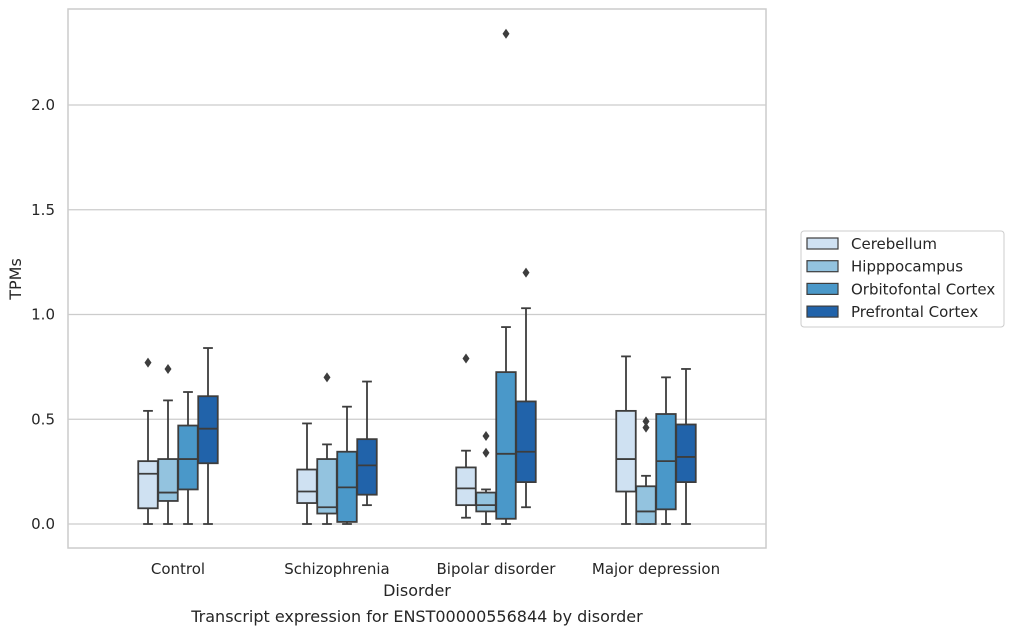 This screenshot has height=634, width=1014. Describe the element at coordinates (43, 210) in the screenshot. I see `y-tick-label: 1.5` at that location.